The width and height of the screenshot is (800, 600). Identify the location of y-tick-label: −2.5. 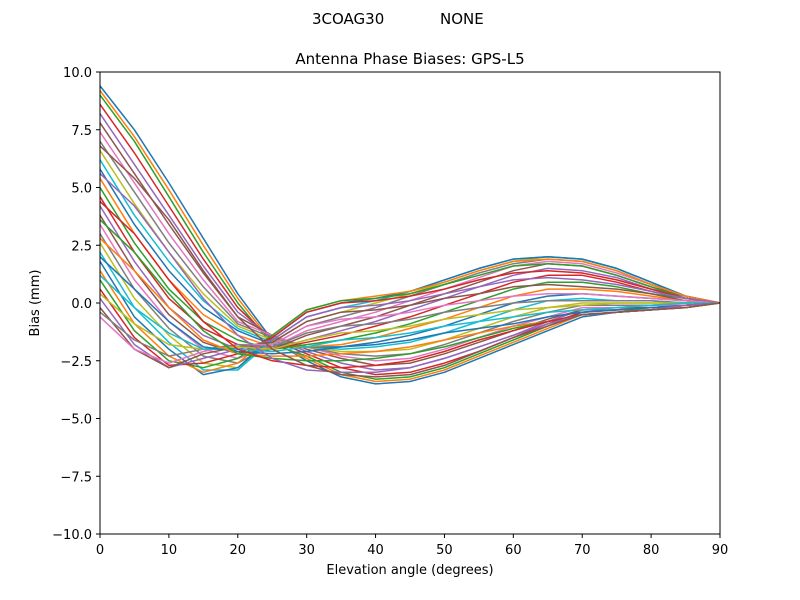
(76, 362).